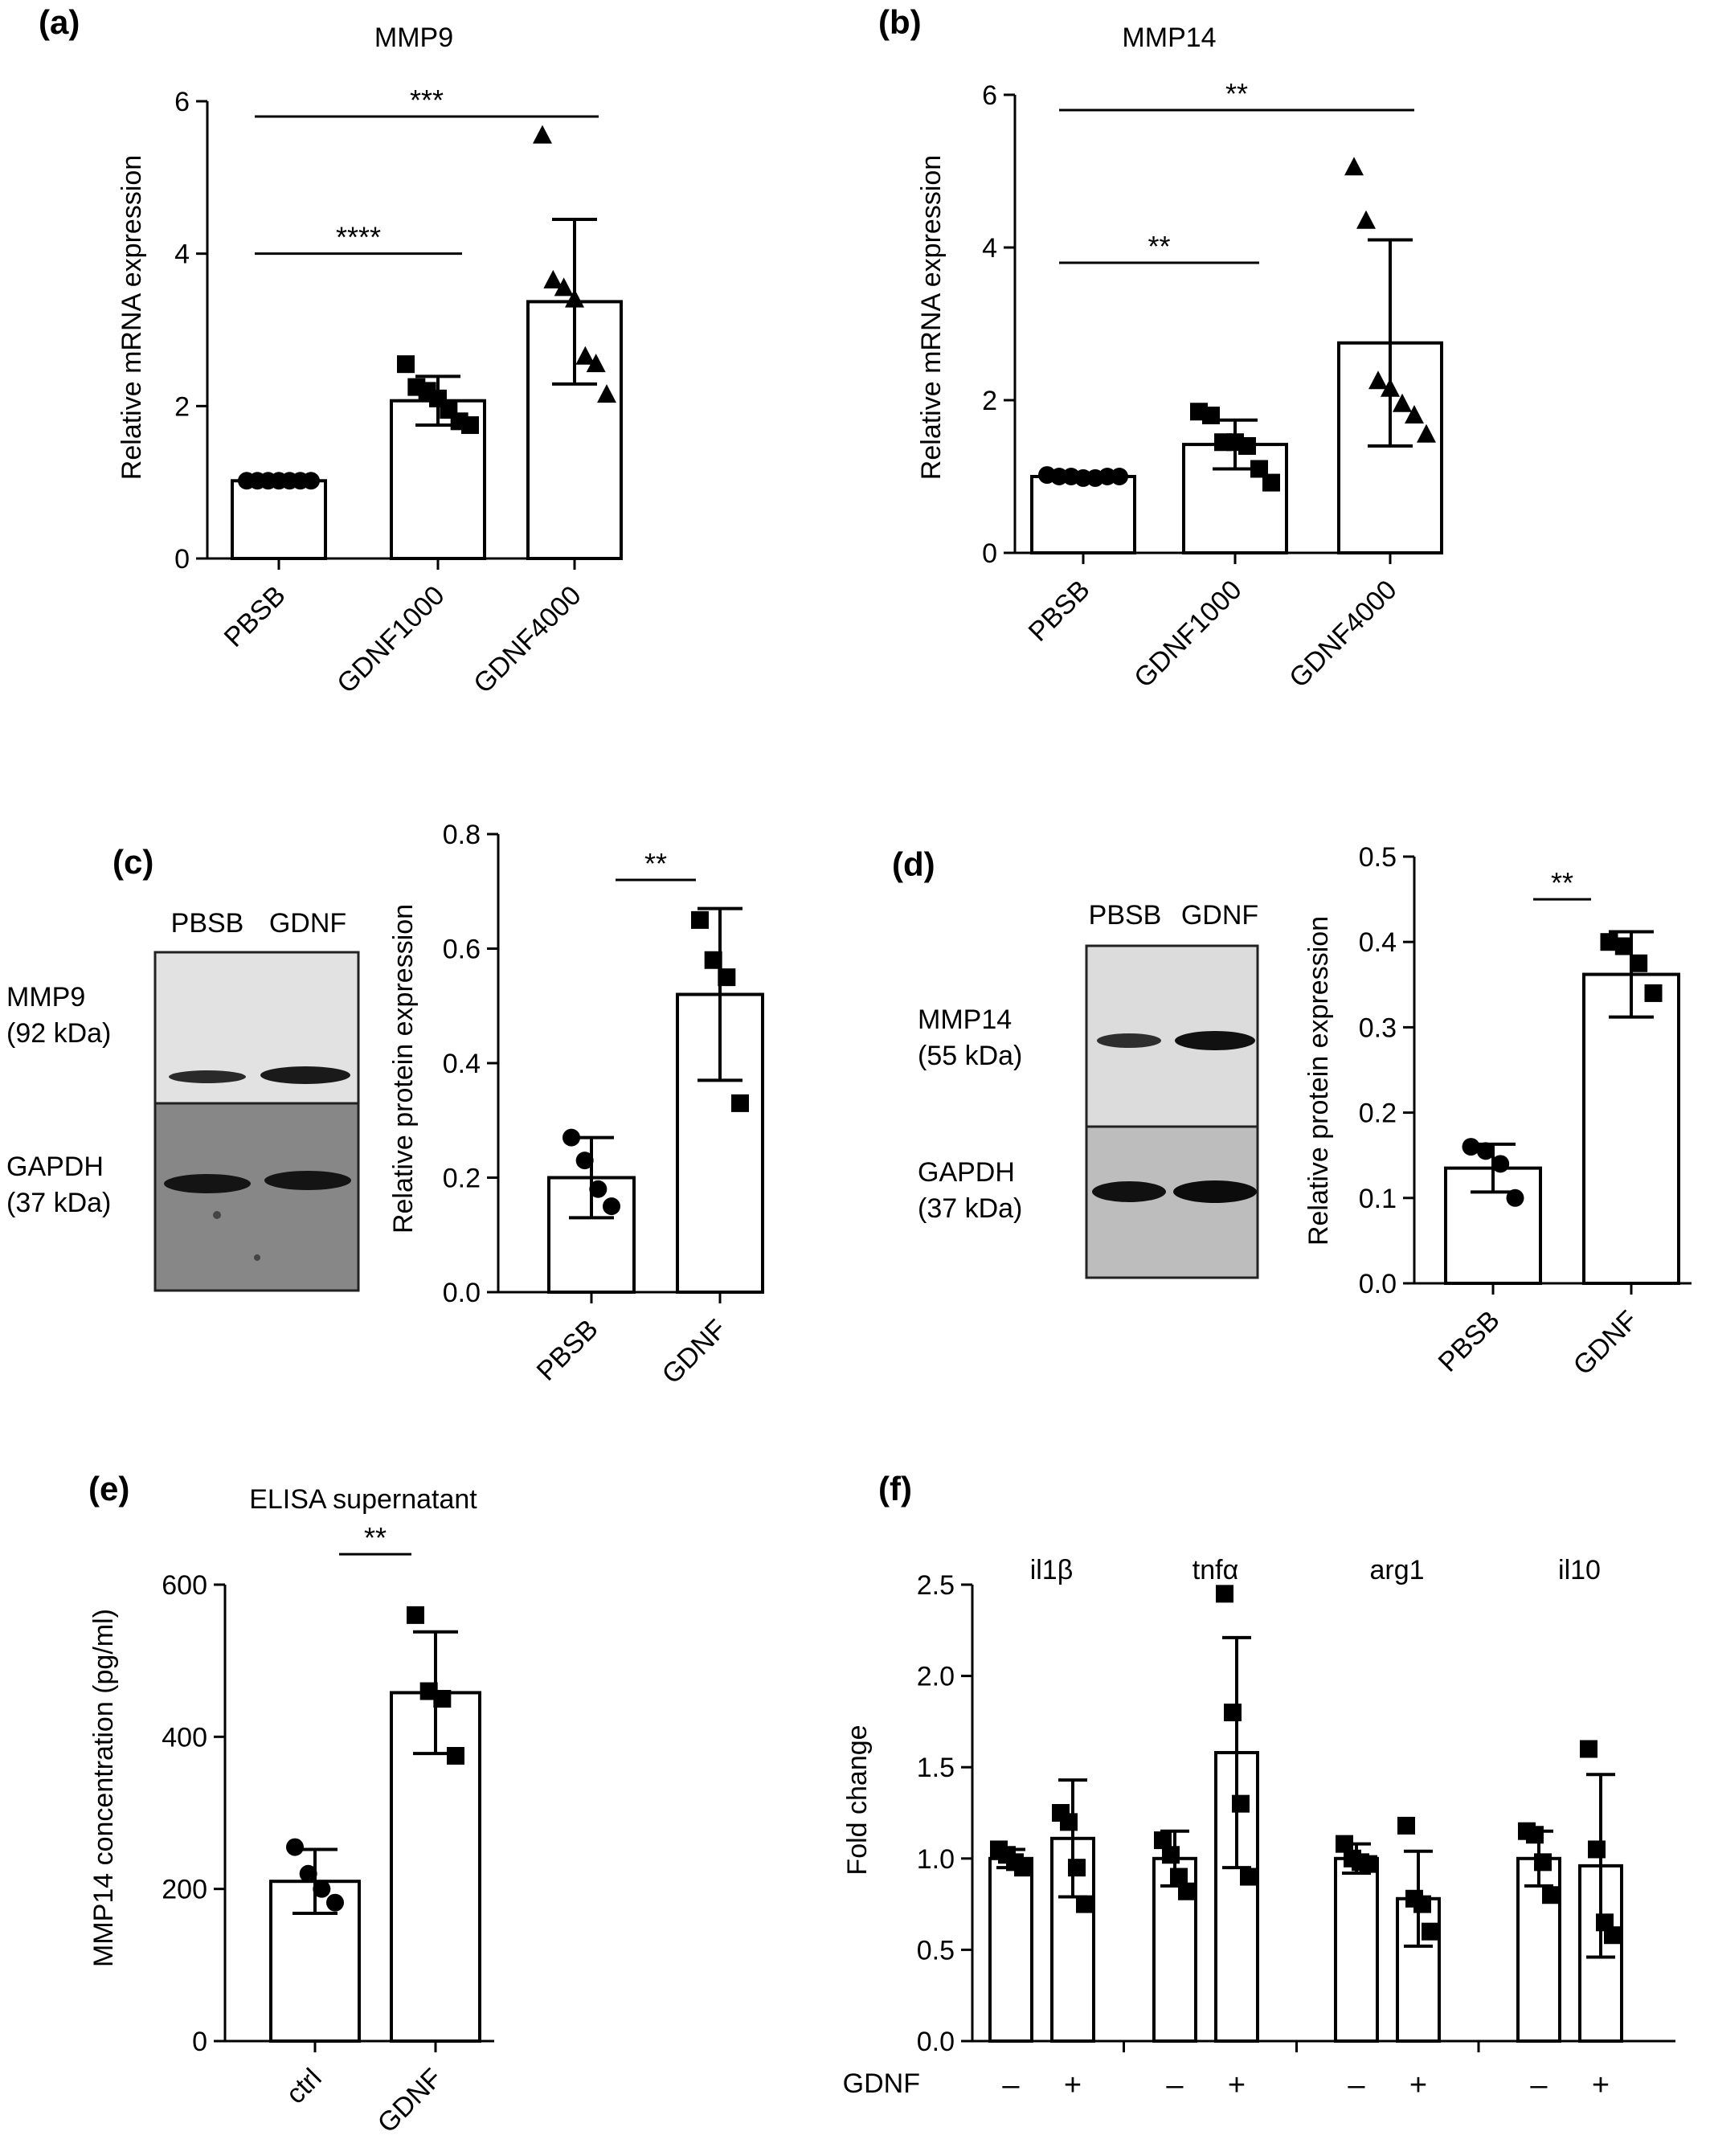 The height and width of the screenshot is (2156, 1710). Describe the element at coordinates (1562, 882) in the screenshot. I see `chart-d-significance-label: **` at that location.